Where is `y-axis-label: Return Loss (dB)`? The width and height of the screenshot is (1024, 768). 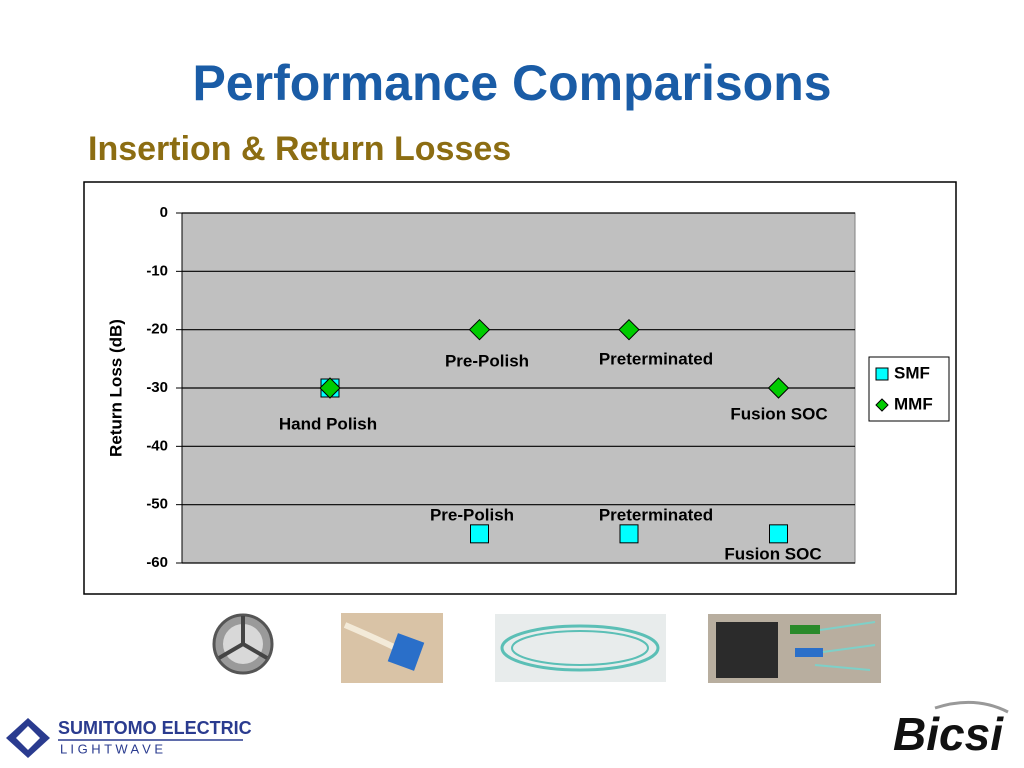 y-axis-label: Return Loss (dB) is located at coordinates (115, 388).